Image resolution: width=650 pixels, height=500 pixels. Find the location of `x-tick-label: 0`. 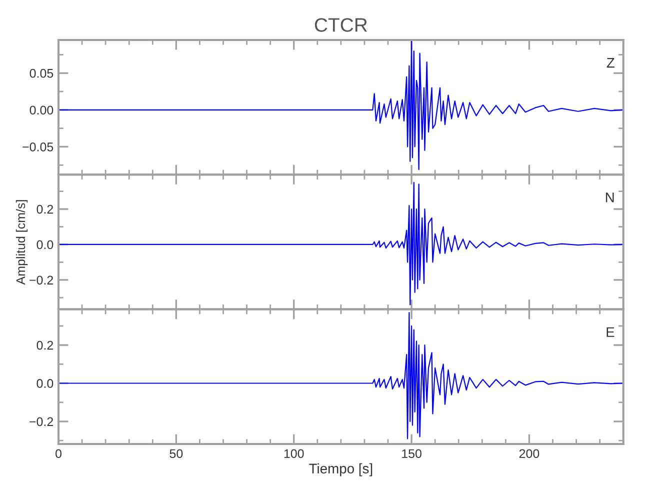

x-tick-label: 0 is located at coordinates (59, 453).